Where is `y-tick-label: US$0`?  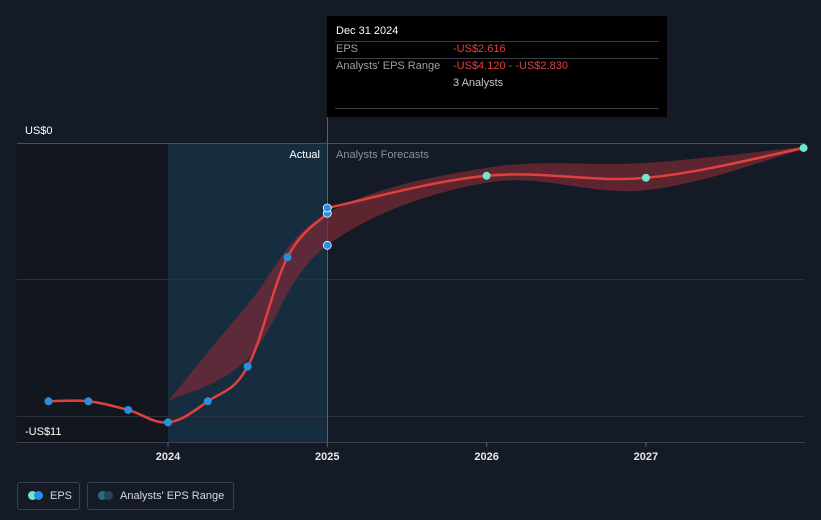 y-tick-label: US$0 is located at coordinates (39, 131).